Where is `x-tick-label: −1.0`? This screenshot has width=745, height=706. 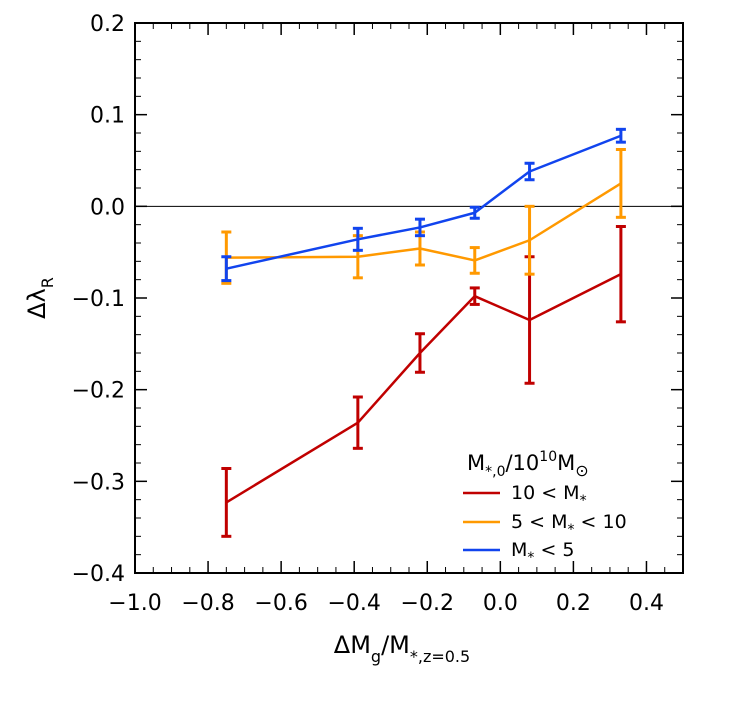 x-tick-label: −1.0 is located at coordinates (134, 603).